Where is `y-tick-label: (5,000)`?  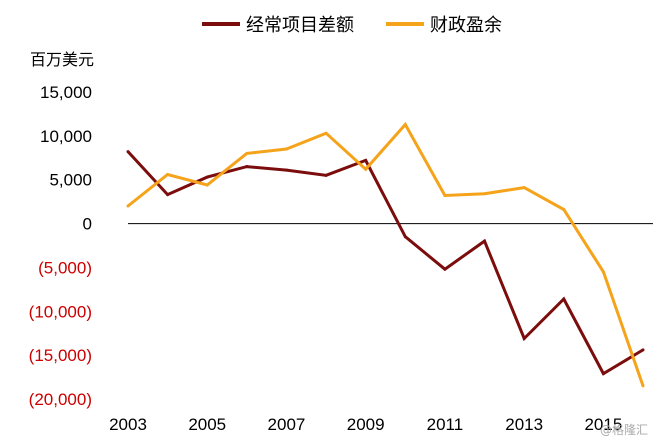
y-tick-label: (5,000) is located at coordinates (65, 267).